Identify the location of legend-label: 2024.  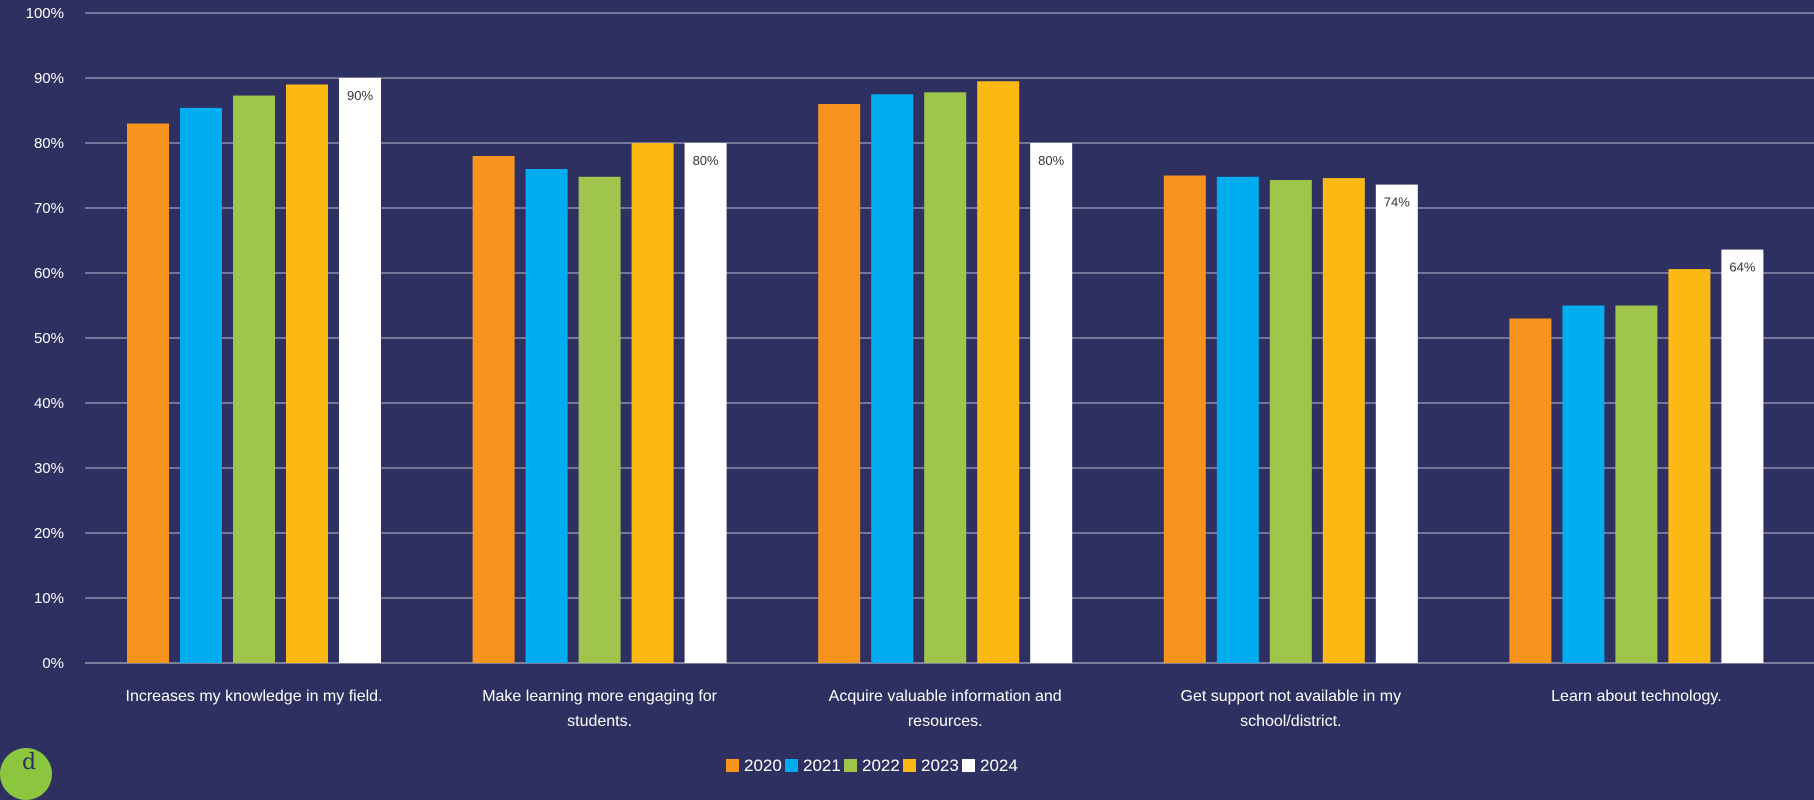
(999, 765).